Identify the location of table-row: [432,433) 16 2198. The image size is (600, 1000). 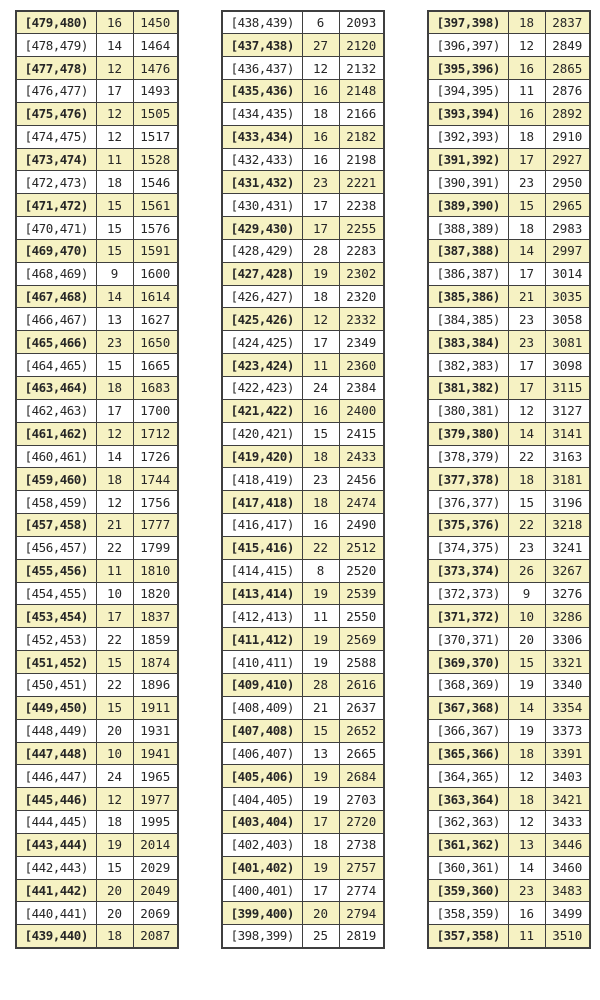
(303, 159).